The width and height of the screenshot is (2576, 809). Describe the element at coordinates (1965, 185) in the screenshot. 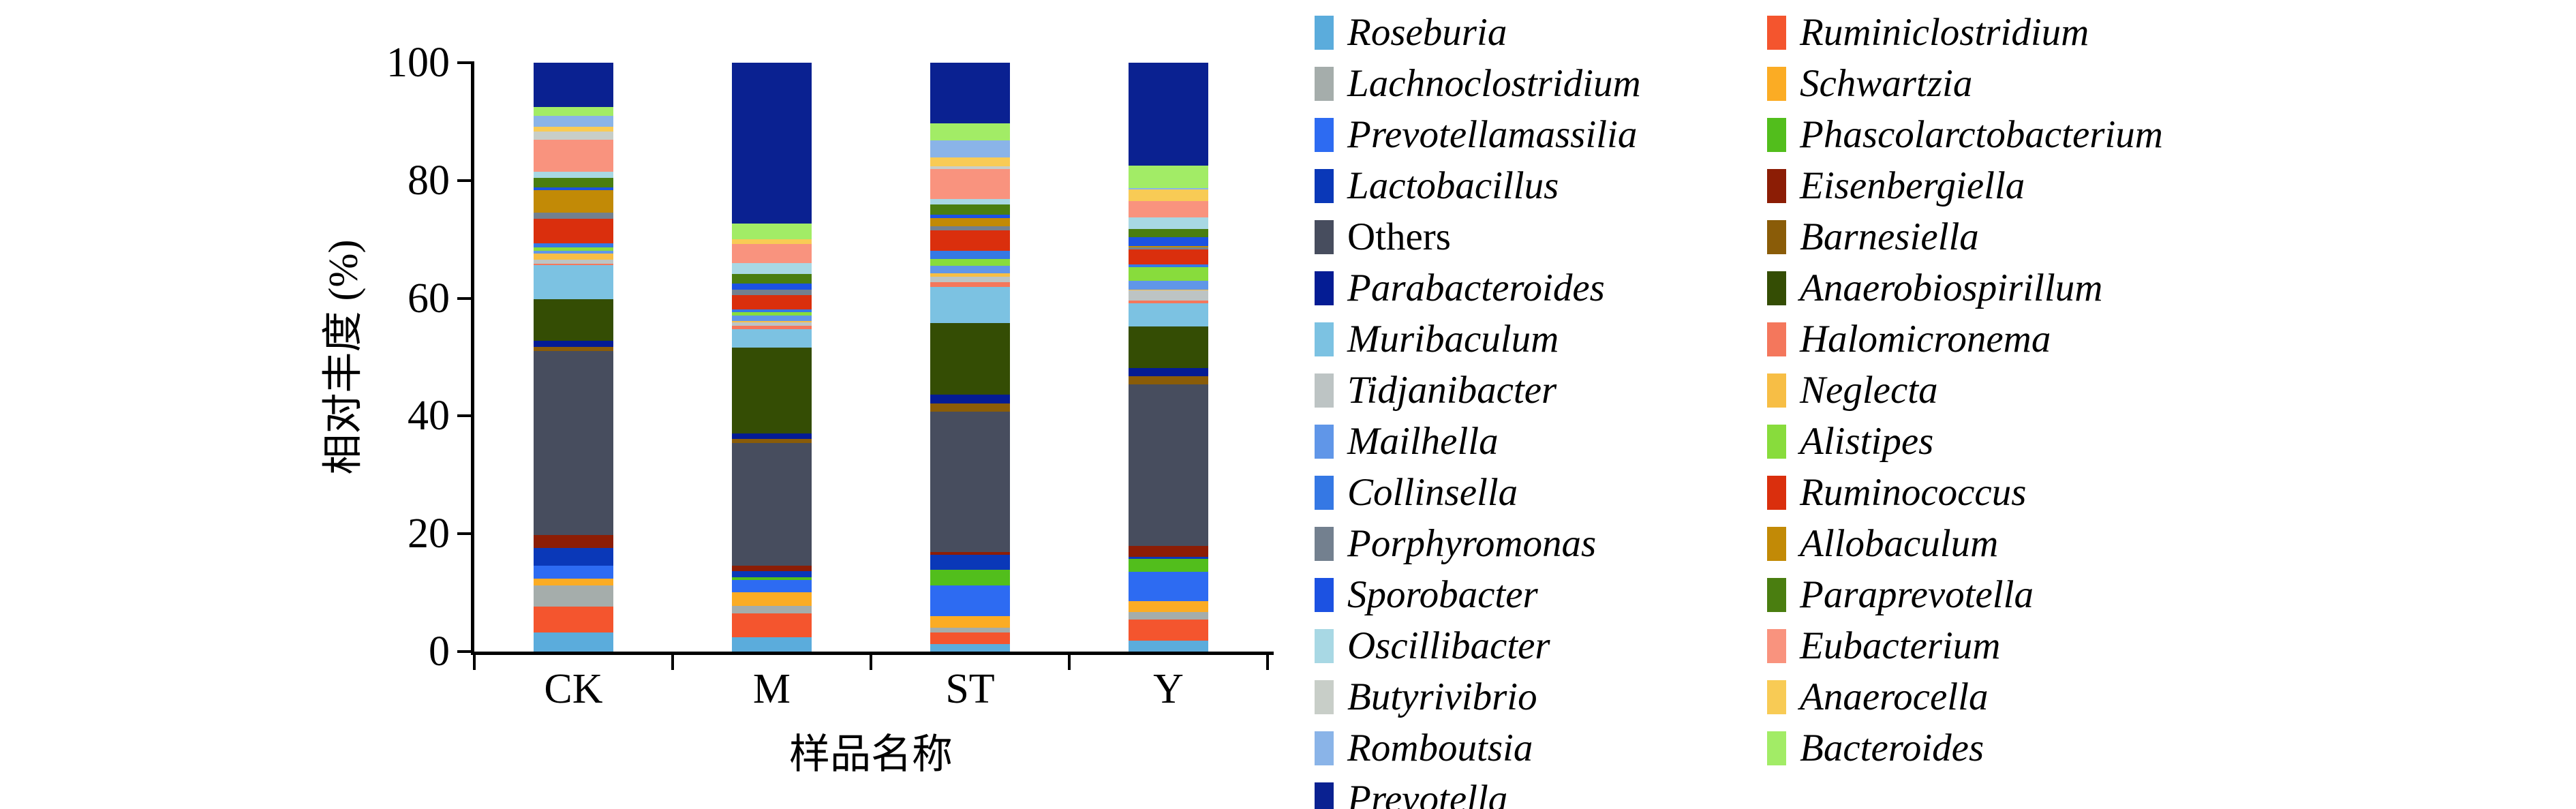

I see `legend-item-Eisenbergiella: Eisenbergiella` at that location.